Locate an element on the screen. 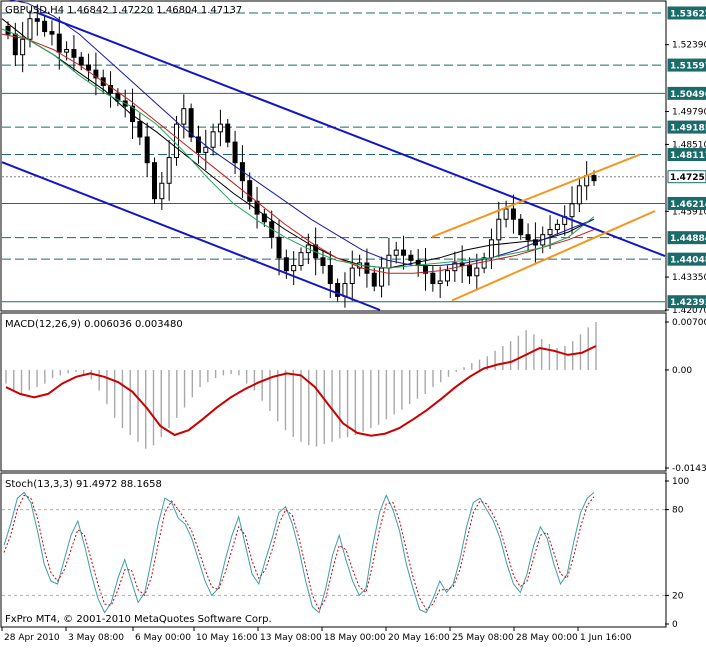 The width and height of the screenshot is (706, 648). x-axis-label: 20 May 16:00 is located at coordinates (419, 638).